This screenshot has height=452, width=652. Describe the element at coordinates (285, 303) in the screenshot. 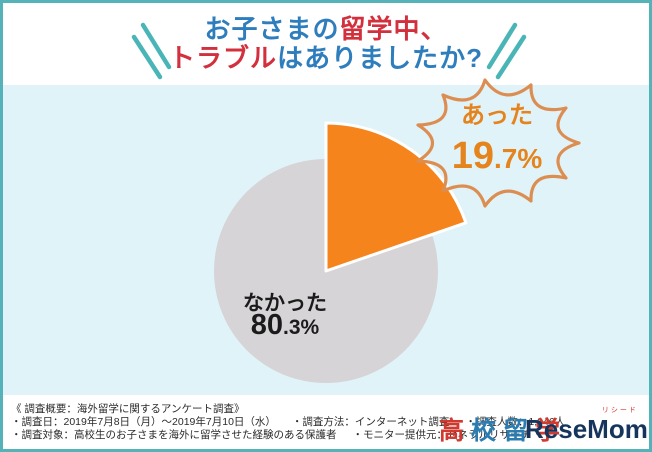

I see `nakatta-label: なかった` at that location.